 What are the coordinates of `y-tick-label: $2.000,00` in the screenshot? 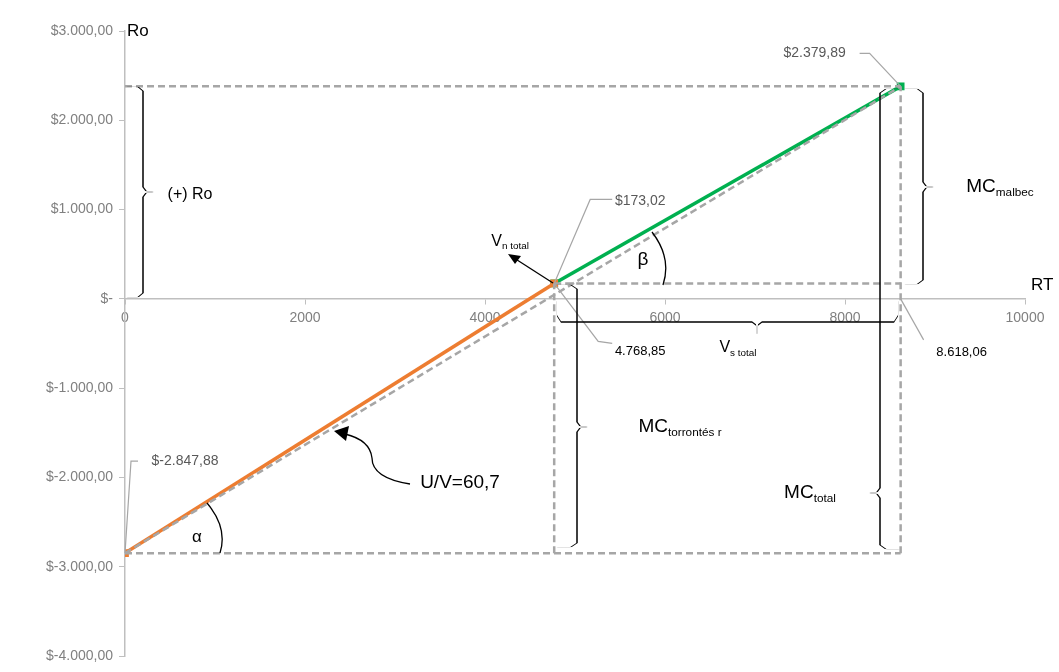 It's located at (82, 119).